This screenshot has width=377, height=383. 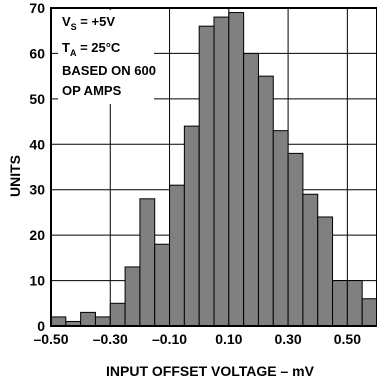 I want to click on x-tick-label: 0.30, so click(x=287, y=339).